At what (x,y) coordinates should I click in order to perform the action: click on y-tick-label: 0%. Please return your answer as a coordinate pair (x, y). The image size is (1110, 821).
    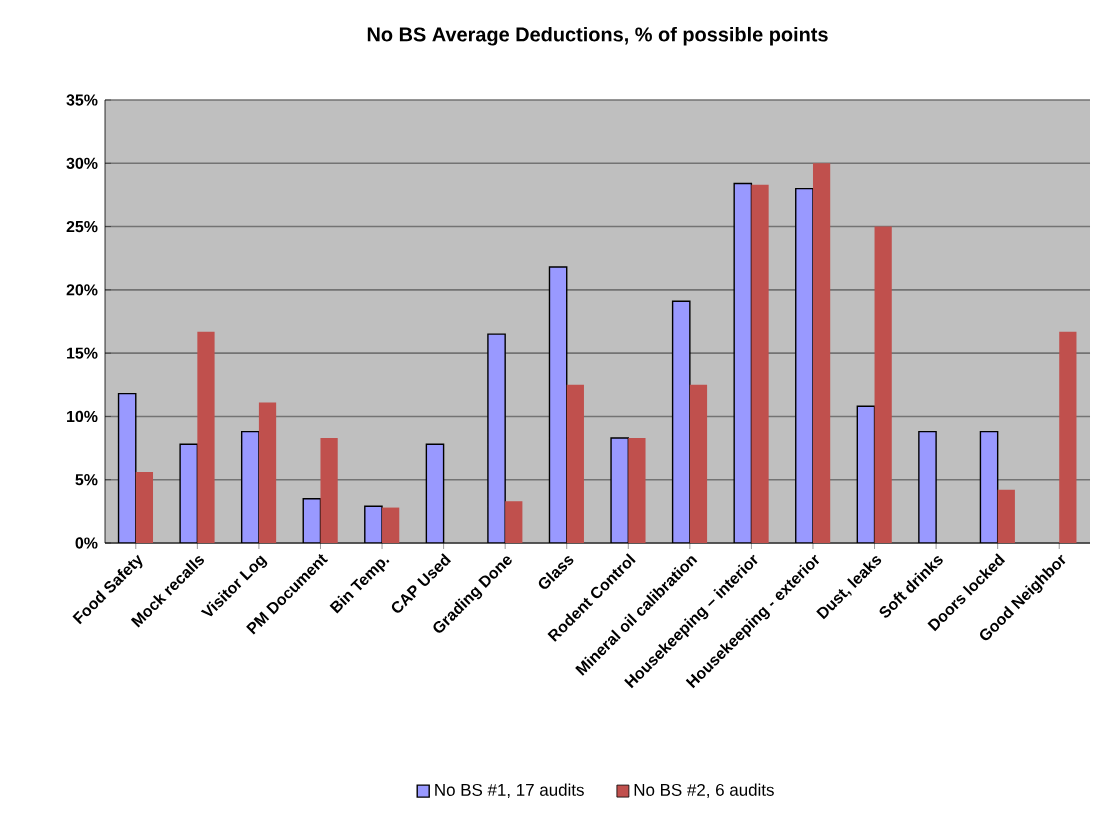
    Looking at the image, I should click on (86, 543).